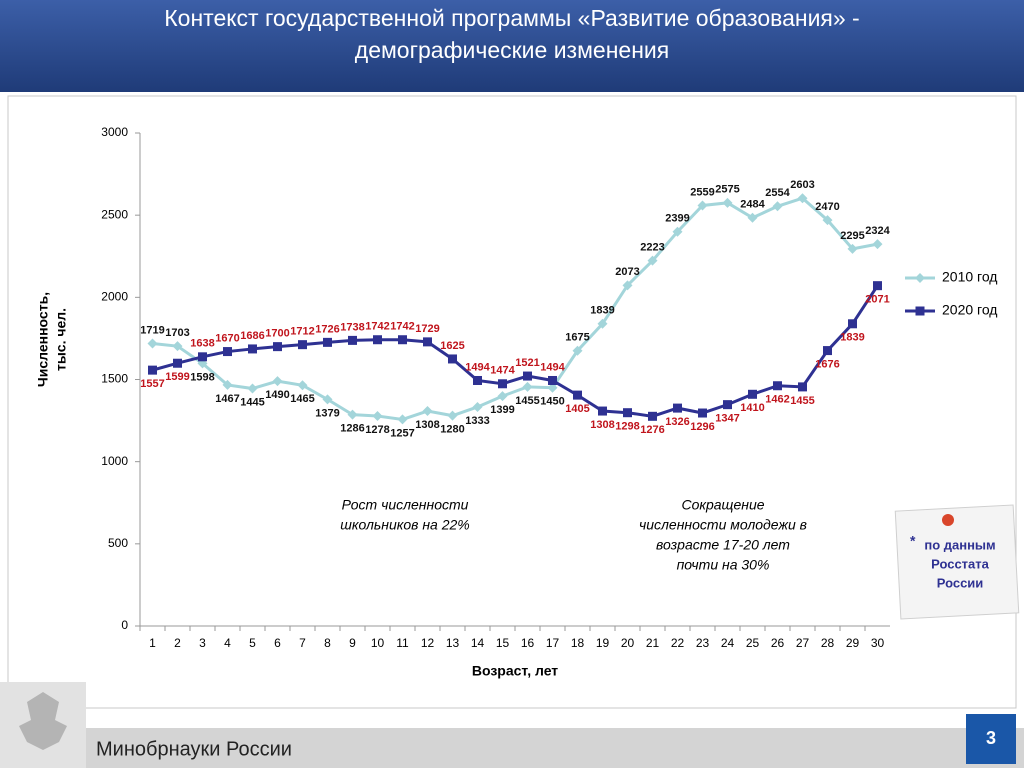 Image resolution: width=1024 pixels, height=773 pixels. I want to click on x-tick-label: 17, so click(553, 643).